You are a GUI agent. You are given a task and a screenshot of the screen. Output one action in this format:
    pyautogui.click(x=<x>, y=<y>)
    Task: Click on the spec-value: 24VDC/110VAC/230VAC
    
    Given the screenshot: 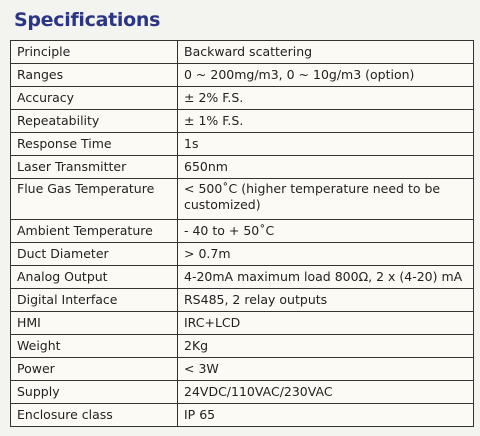 What is the action you would take?
    pyautogui.click(x=325, y=392)
    